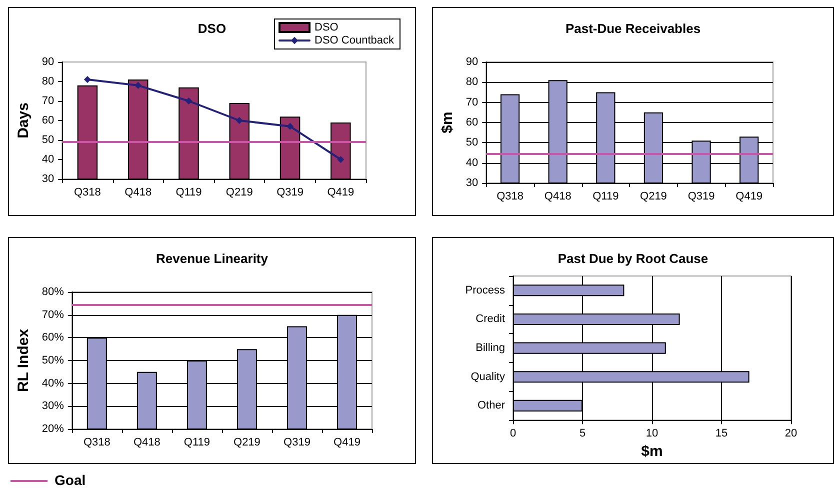 The width and height of the screenshot is (834, 491). What do you see at coordinates (490, 348) in the screenshot?
I see `y-tick-label: Billing` at bounding box center [490, 348].